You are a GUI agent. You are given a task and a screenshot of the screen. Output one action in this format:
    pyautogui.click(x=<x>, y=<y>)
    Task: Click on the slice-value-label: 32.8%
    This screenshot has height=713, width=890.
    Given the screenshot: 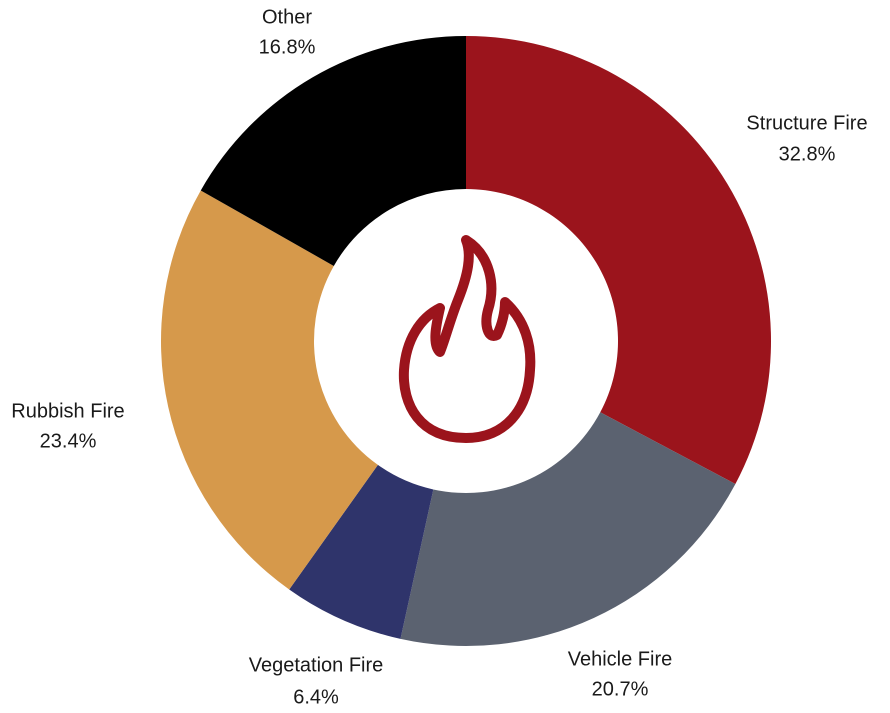 What is the action you would take?
    pyautogui.click(x=807, y=154)
    